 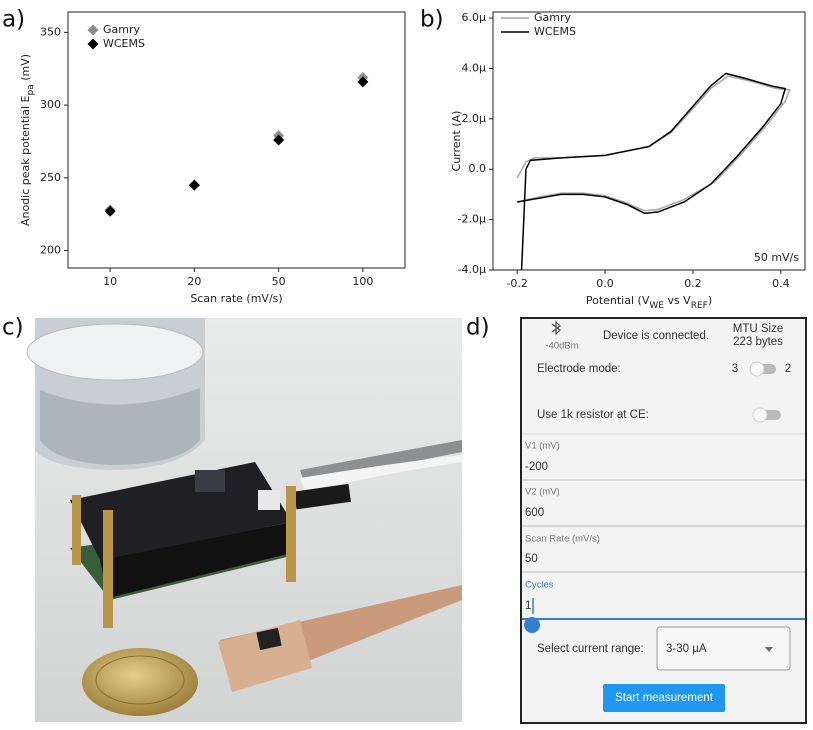 What do you see at coordinates (723, 648) in the screenshot?
I see `range-dropdown: 3-30 µA` at bounding box center [723, 648].